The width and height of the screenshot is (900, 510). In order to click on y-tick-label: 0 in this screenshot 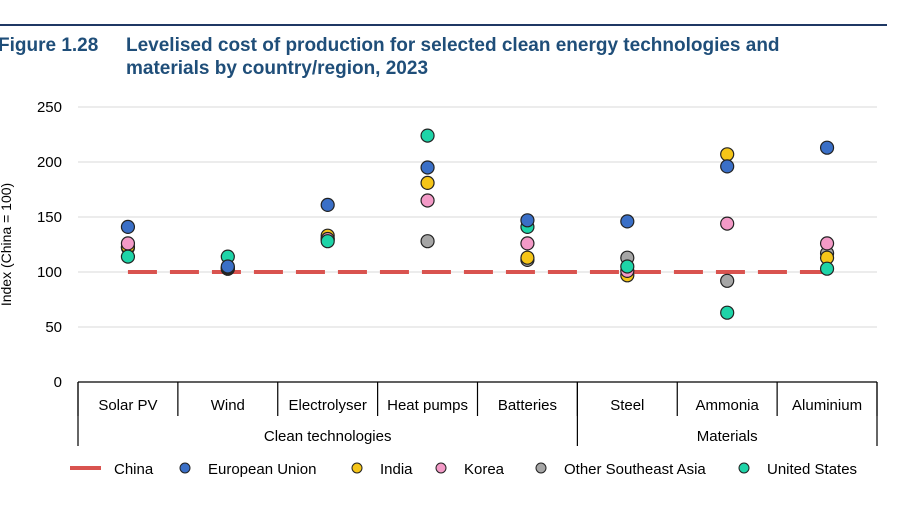, I will do `click(58, 382)`.